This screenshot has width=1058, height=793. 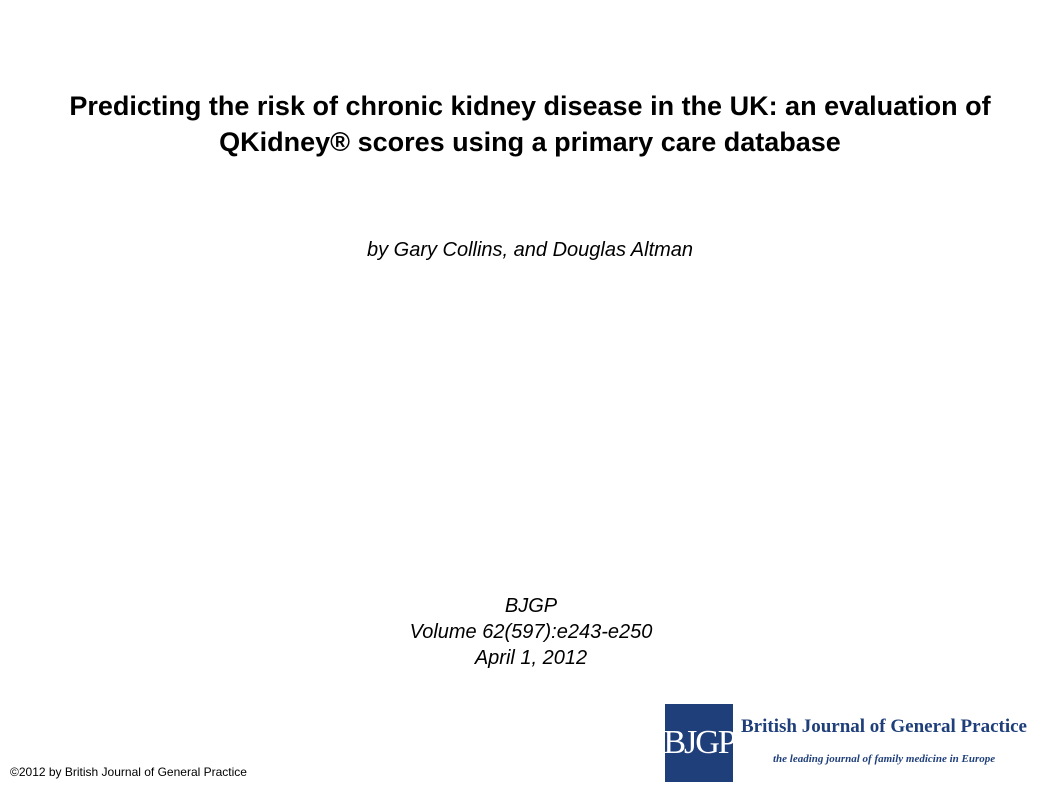 What do you see at coordinates (531, 606) in the screenshot?
I see `journal-abbreviation: BJGP` at bounding box center [531, 606].